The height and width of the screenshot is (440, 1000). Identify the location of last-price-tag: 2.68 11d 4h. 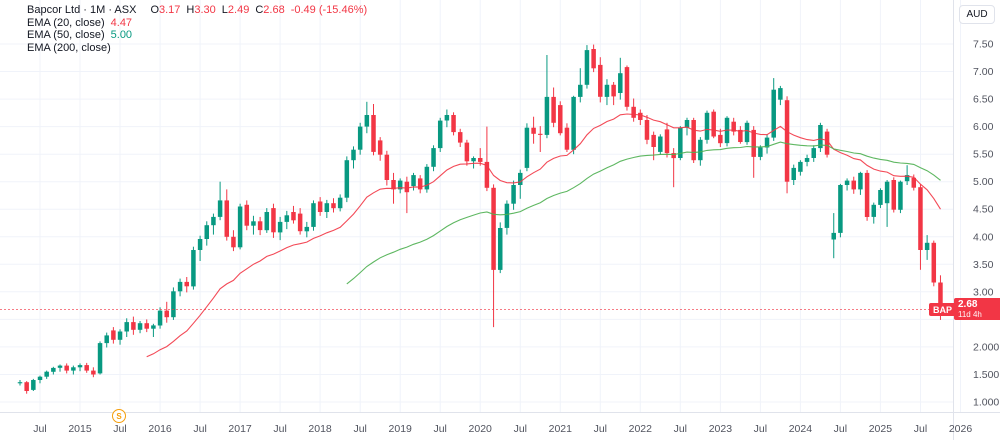
(977, 309).